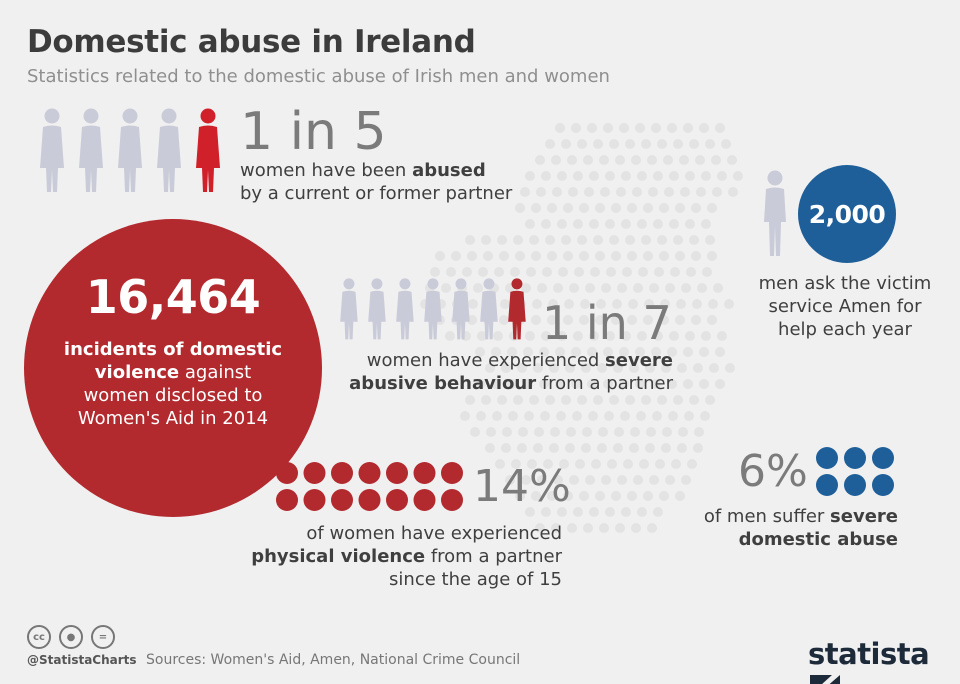 This screenshot has height=684, width=960. What do you see at coordinates (39, 637) in the screenshot?
I see `cc-icon: cc` at bounding box center [39, 637].